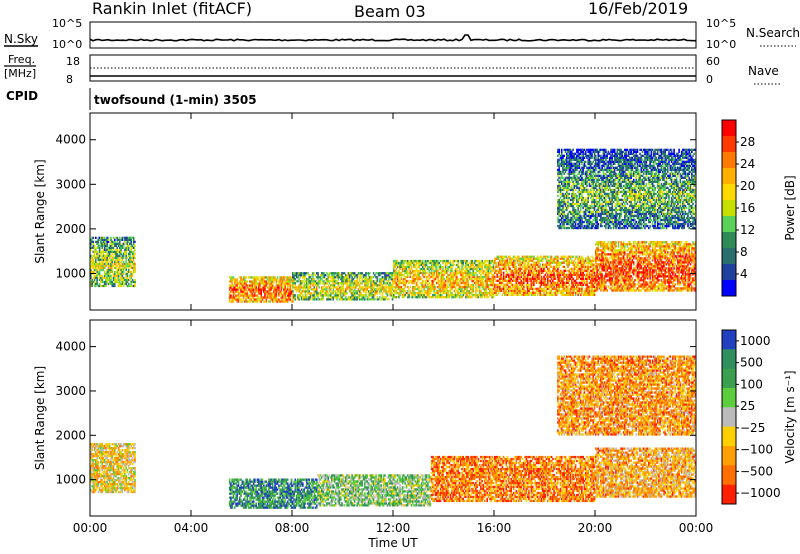 Image resolution: width=800 pixels, height=554 pixels. What do you see at coordinates (751, 363) in the screenshot?
I see `velocity-colorbar-label: 500` at bounding box center [751, 363].